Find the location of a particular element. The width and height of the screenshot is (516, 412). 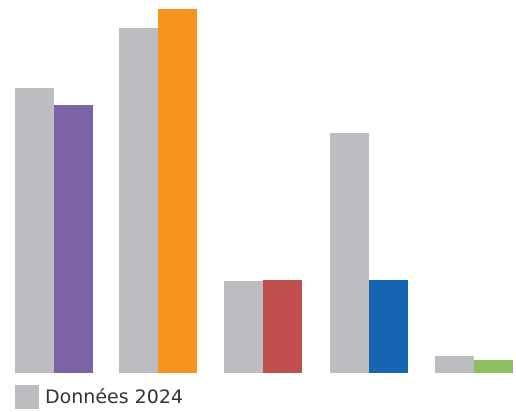

legend-swatch-2024 is located at coordinates (27, 397).